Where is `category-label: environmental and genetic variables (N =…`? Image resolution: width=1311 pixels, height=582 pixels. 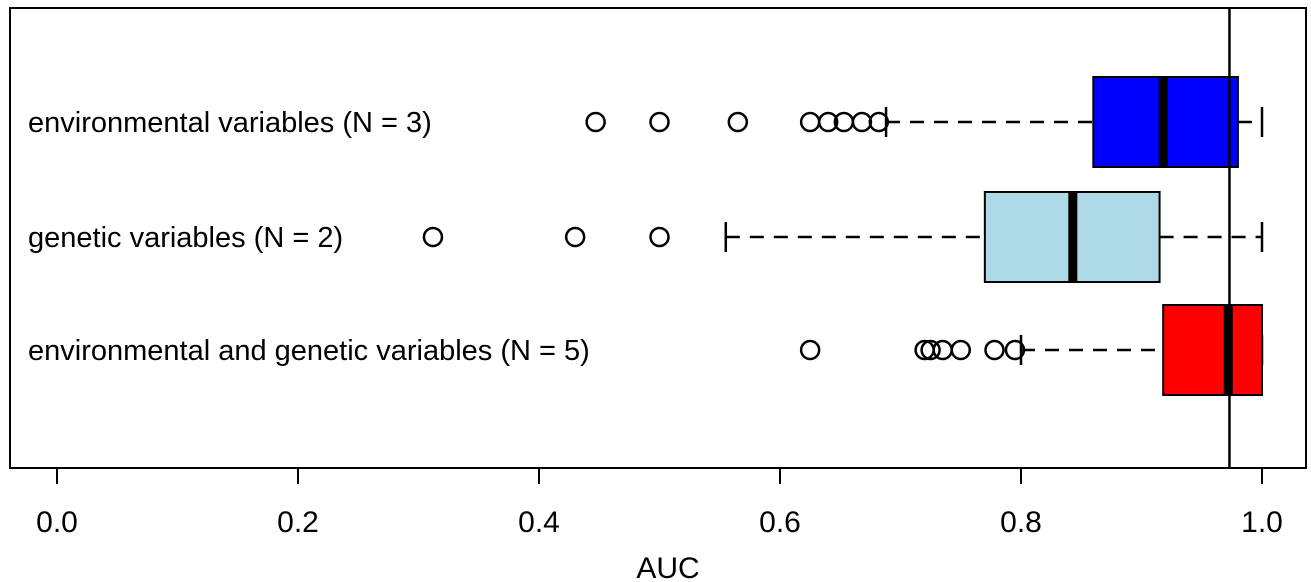 category-label: environmental and genetic variables (N =… is located at coordinates (309, 351).